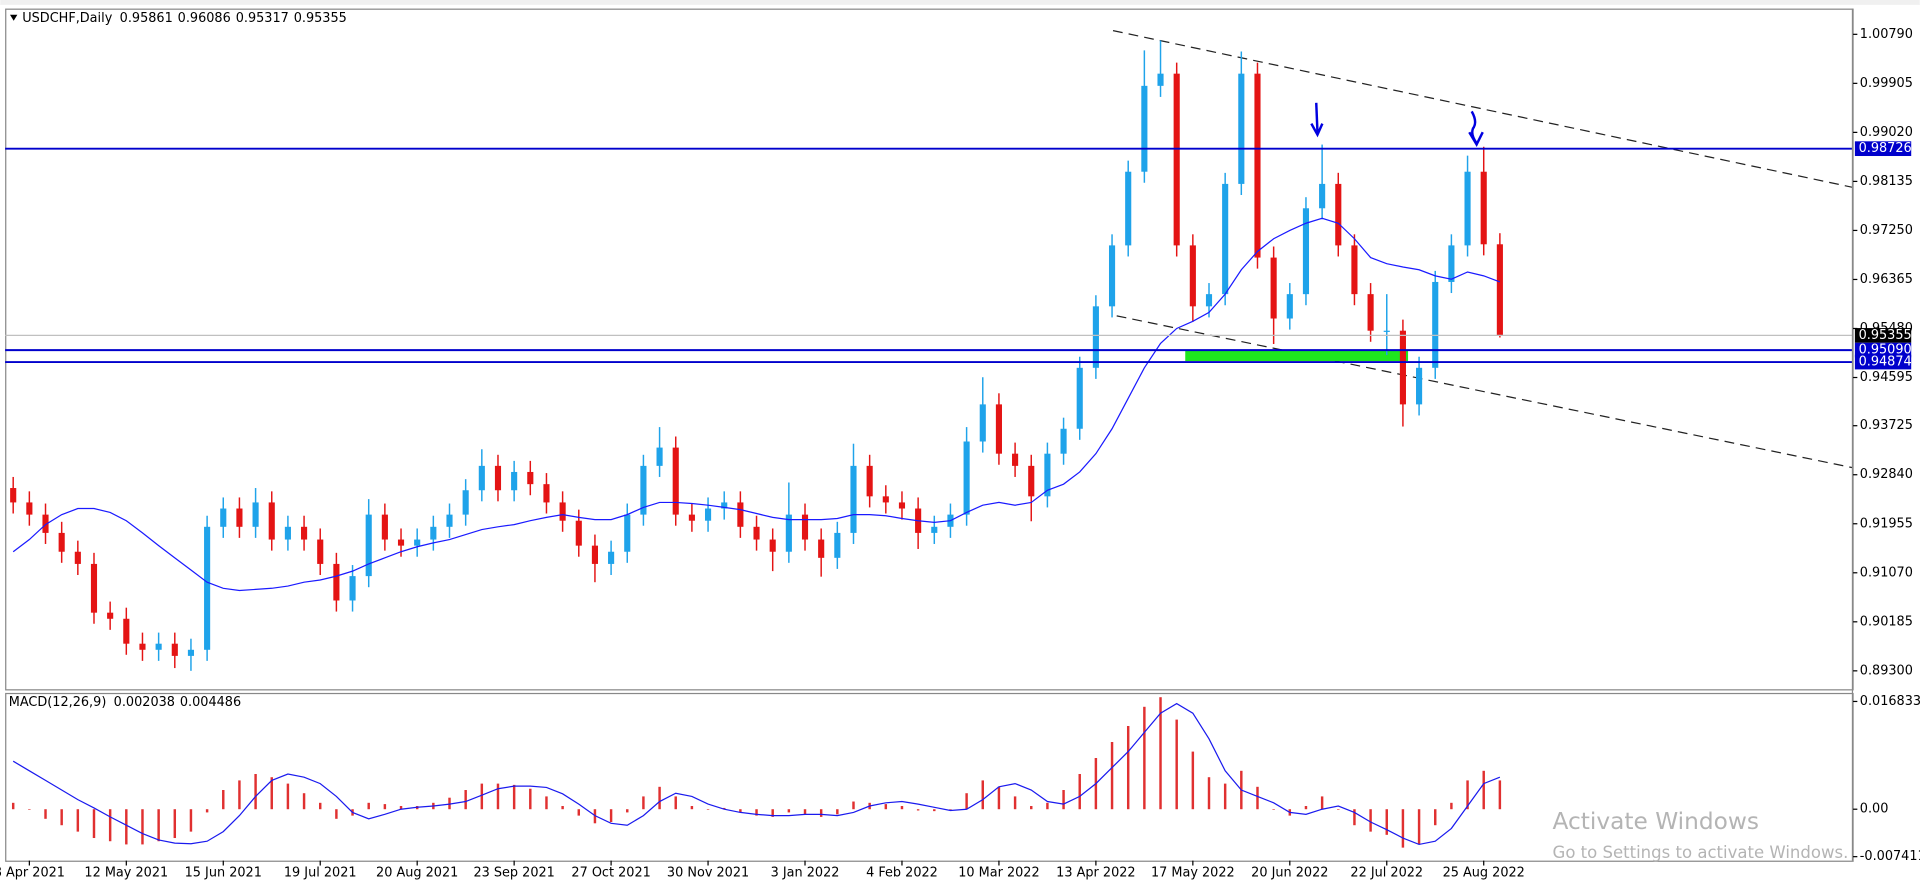 Image resolution: width=1920 pixels, height=890 pixels. I want to click on x-tick-label: 20 Jun 2022, so click(1289, 872).